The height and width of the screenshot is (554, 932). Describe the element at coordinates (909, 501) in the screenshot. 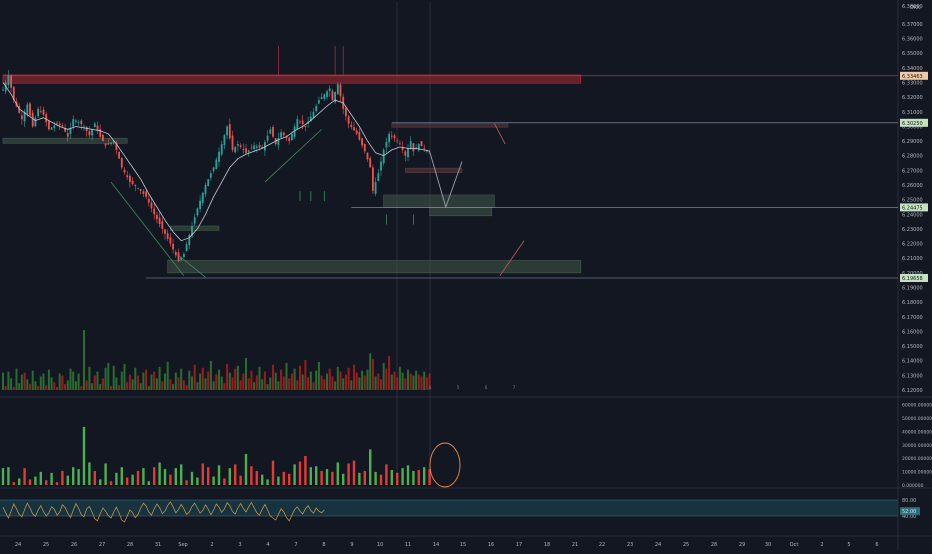

I see `oscillator-tick-label: 80.00` at that location.